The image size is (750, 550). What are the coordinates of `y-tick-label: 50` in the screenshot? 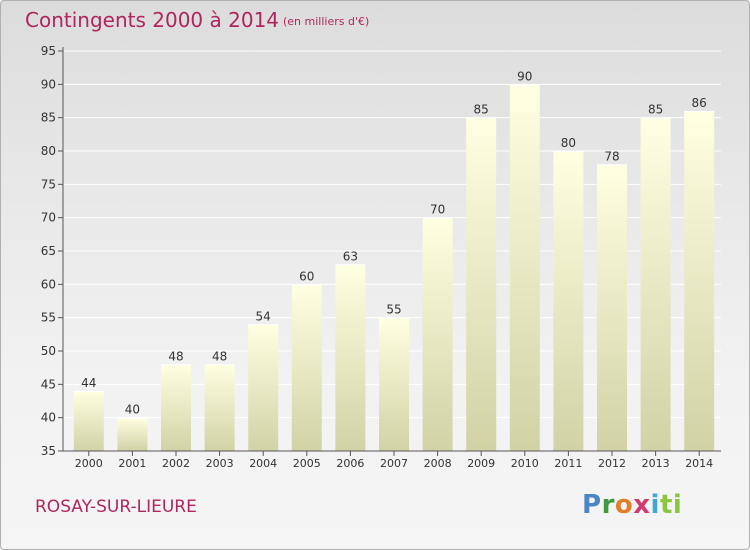 It's located at (48, 351).